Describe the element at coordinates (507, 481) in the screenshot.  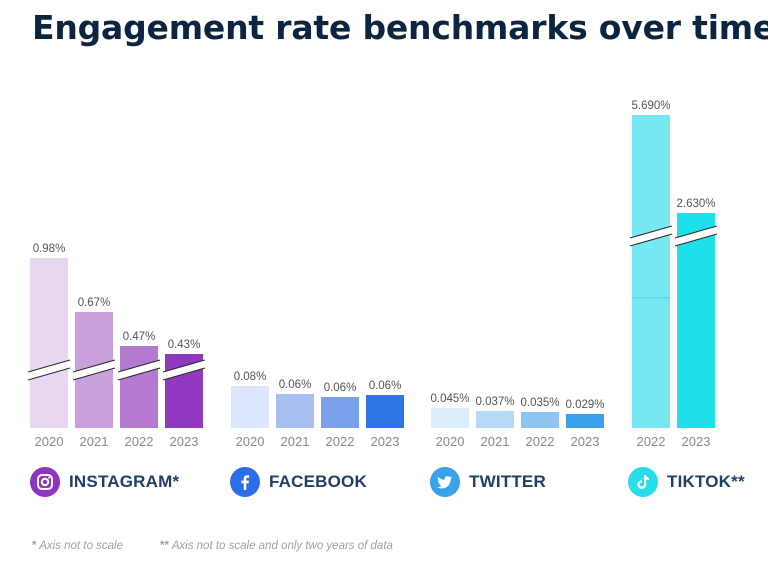
I see `platform-name-twitter: TWITTER` at that location.